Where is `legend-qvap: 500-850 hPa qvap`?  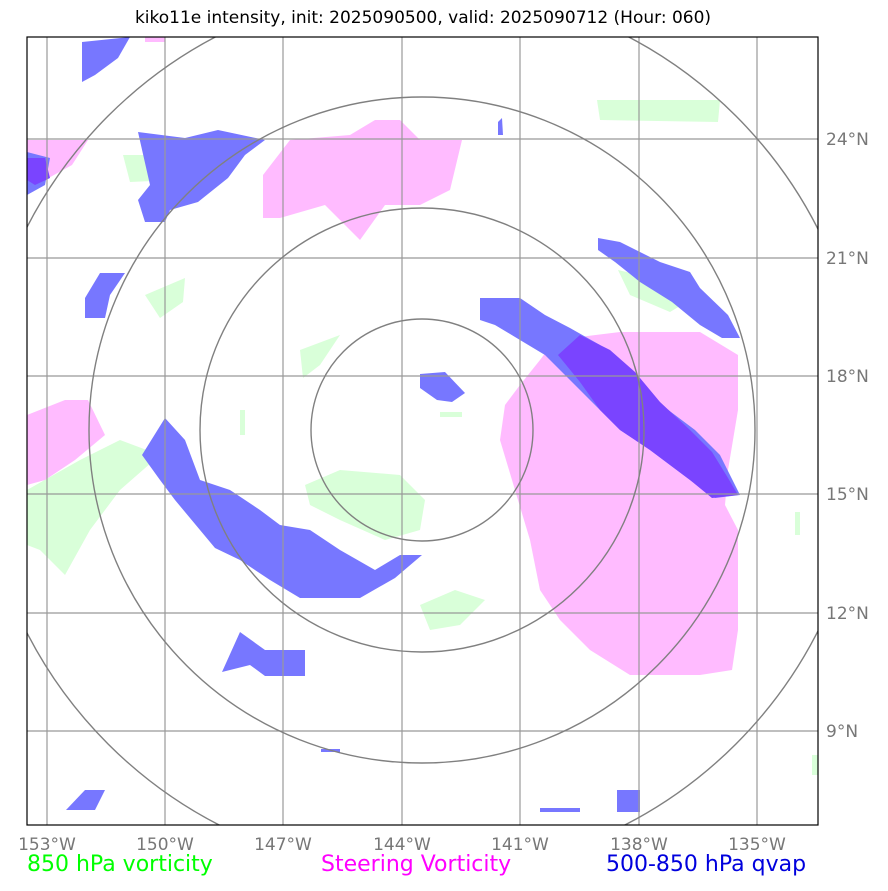 legend-qvap: 500-850 hPa qvap is located at coordinates (706, 864).